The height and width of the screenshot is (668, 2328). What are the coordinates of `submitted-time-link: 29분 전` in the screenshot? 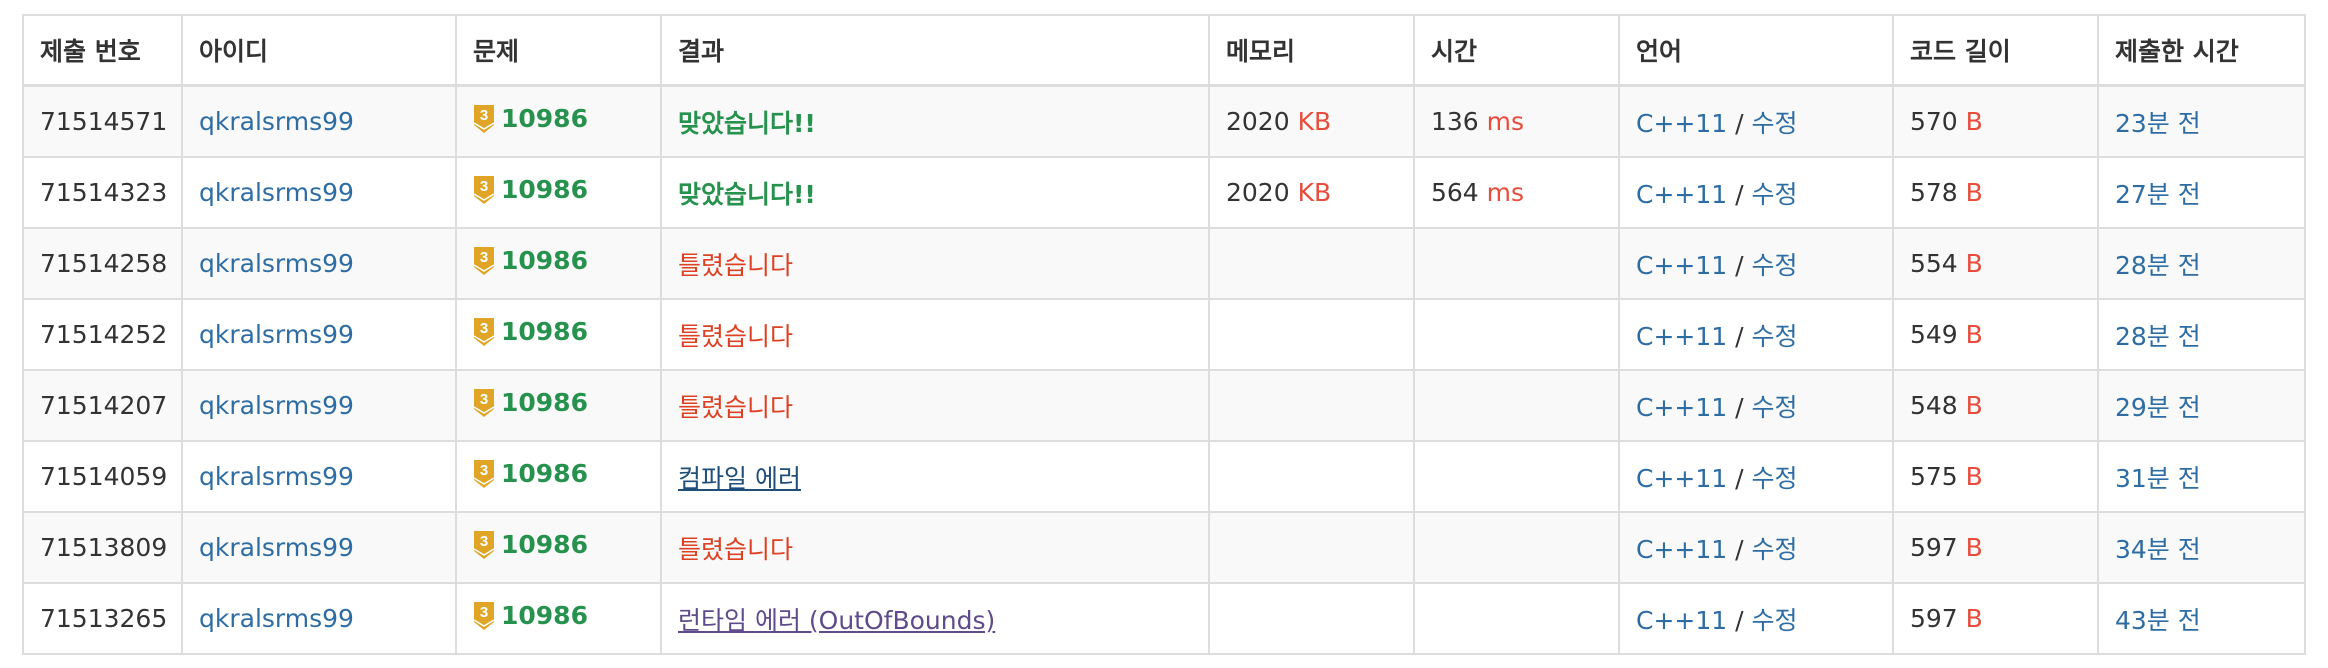 It's located at (2158, 407).